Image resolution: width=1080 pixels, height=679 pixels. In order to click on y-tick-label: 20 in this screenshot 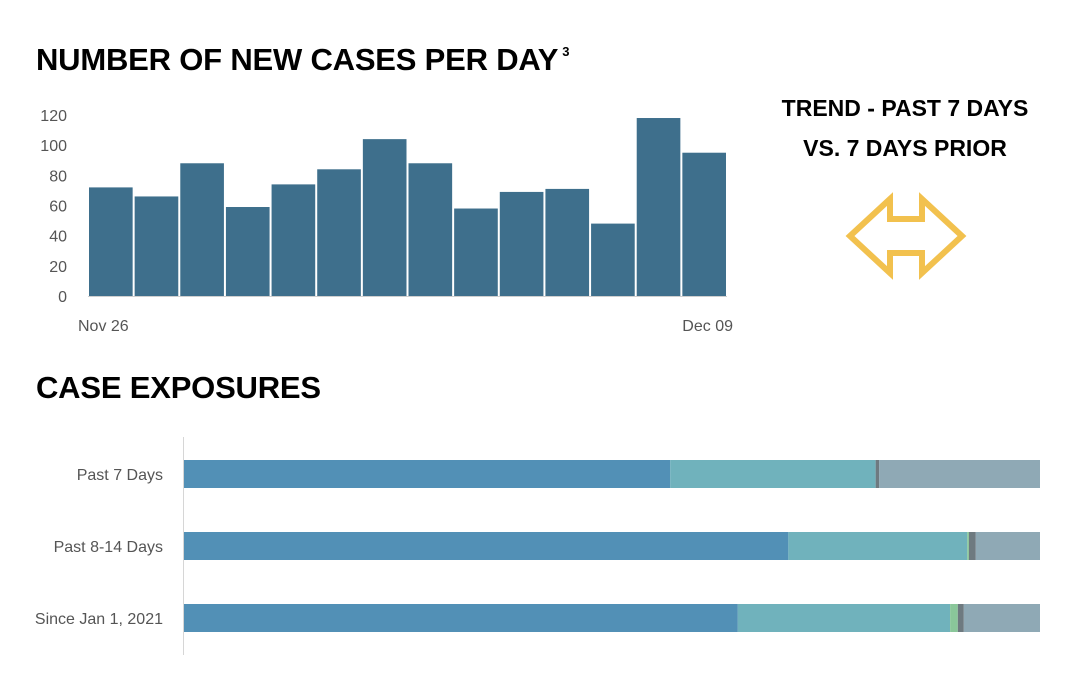, I will do `click(58, 267)`.